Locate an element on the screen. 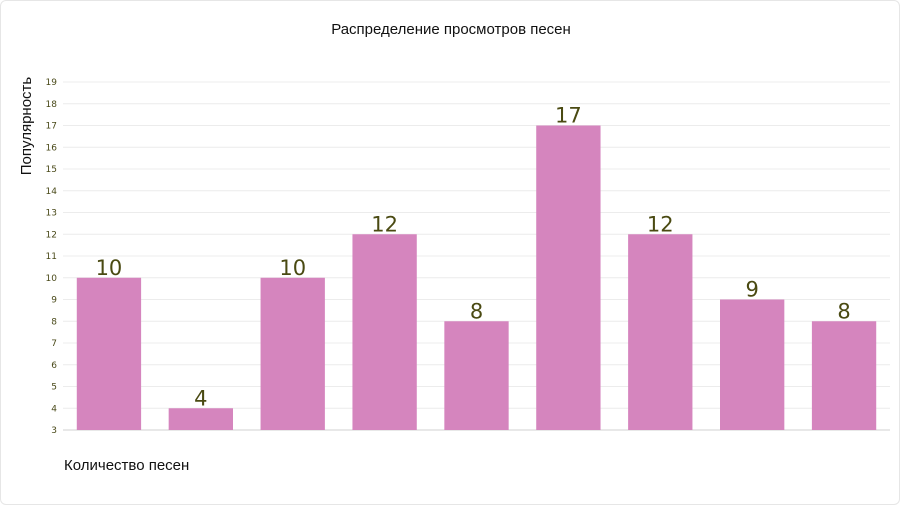  y-tick-label: 14 is located at coordinates (52, 192).